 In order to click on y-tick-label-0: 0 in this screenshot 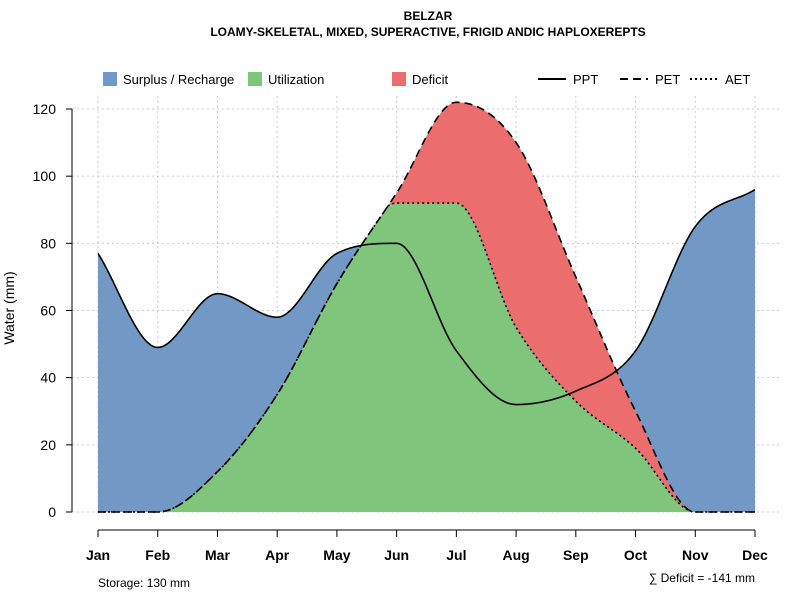, I will do `click(52, 512)`.